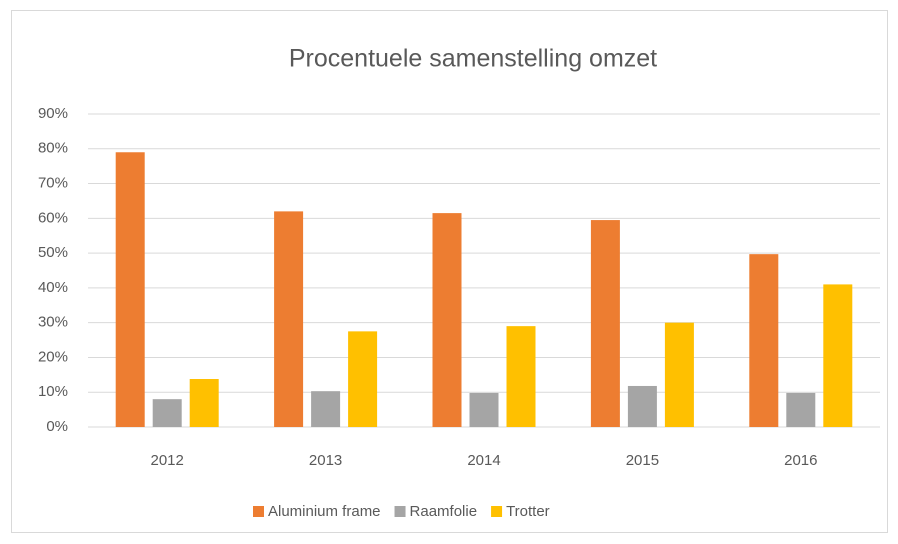 Image resolution: width=898 pixels, height=544 pixels. I want to click on y-tick-label: 10%, so click(53, 391).